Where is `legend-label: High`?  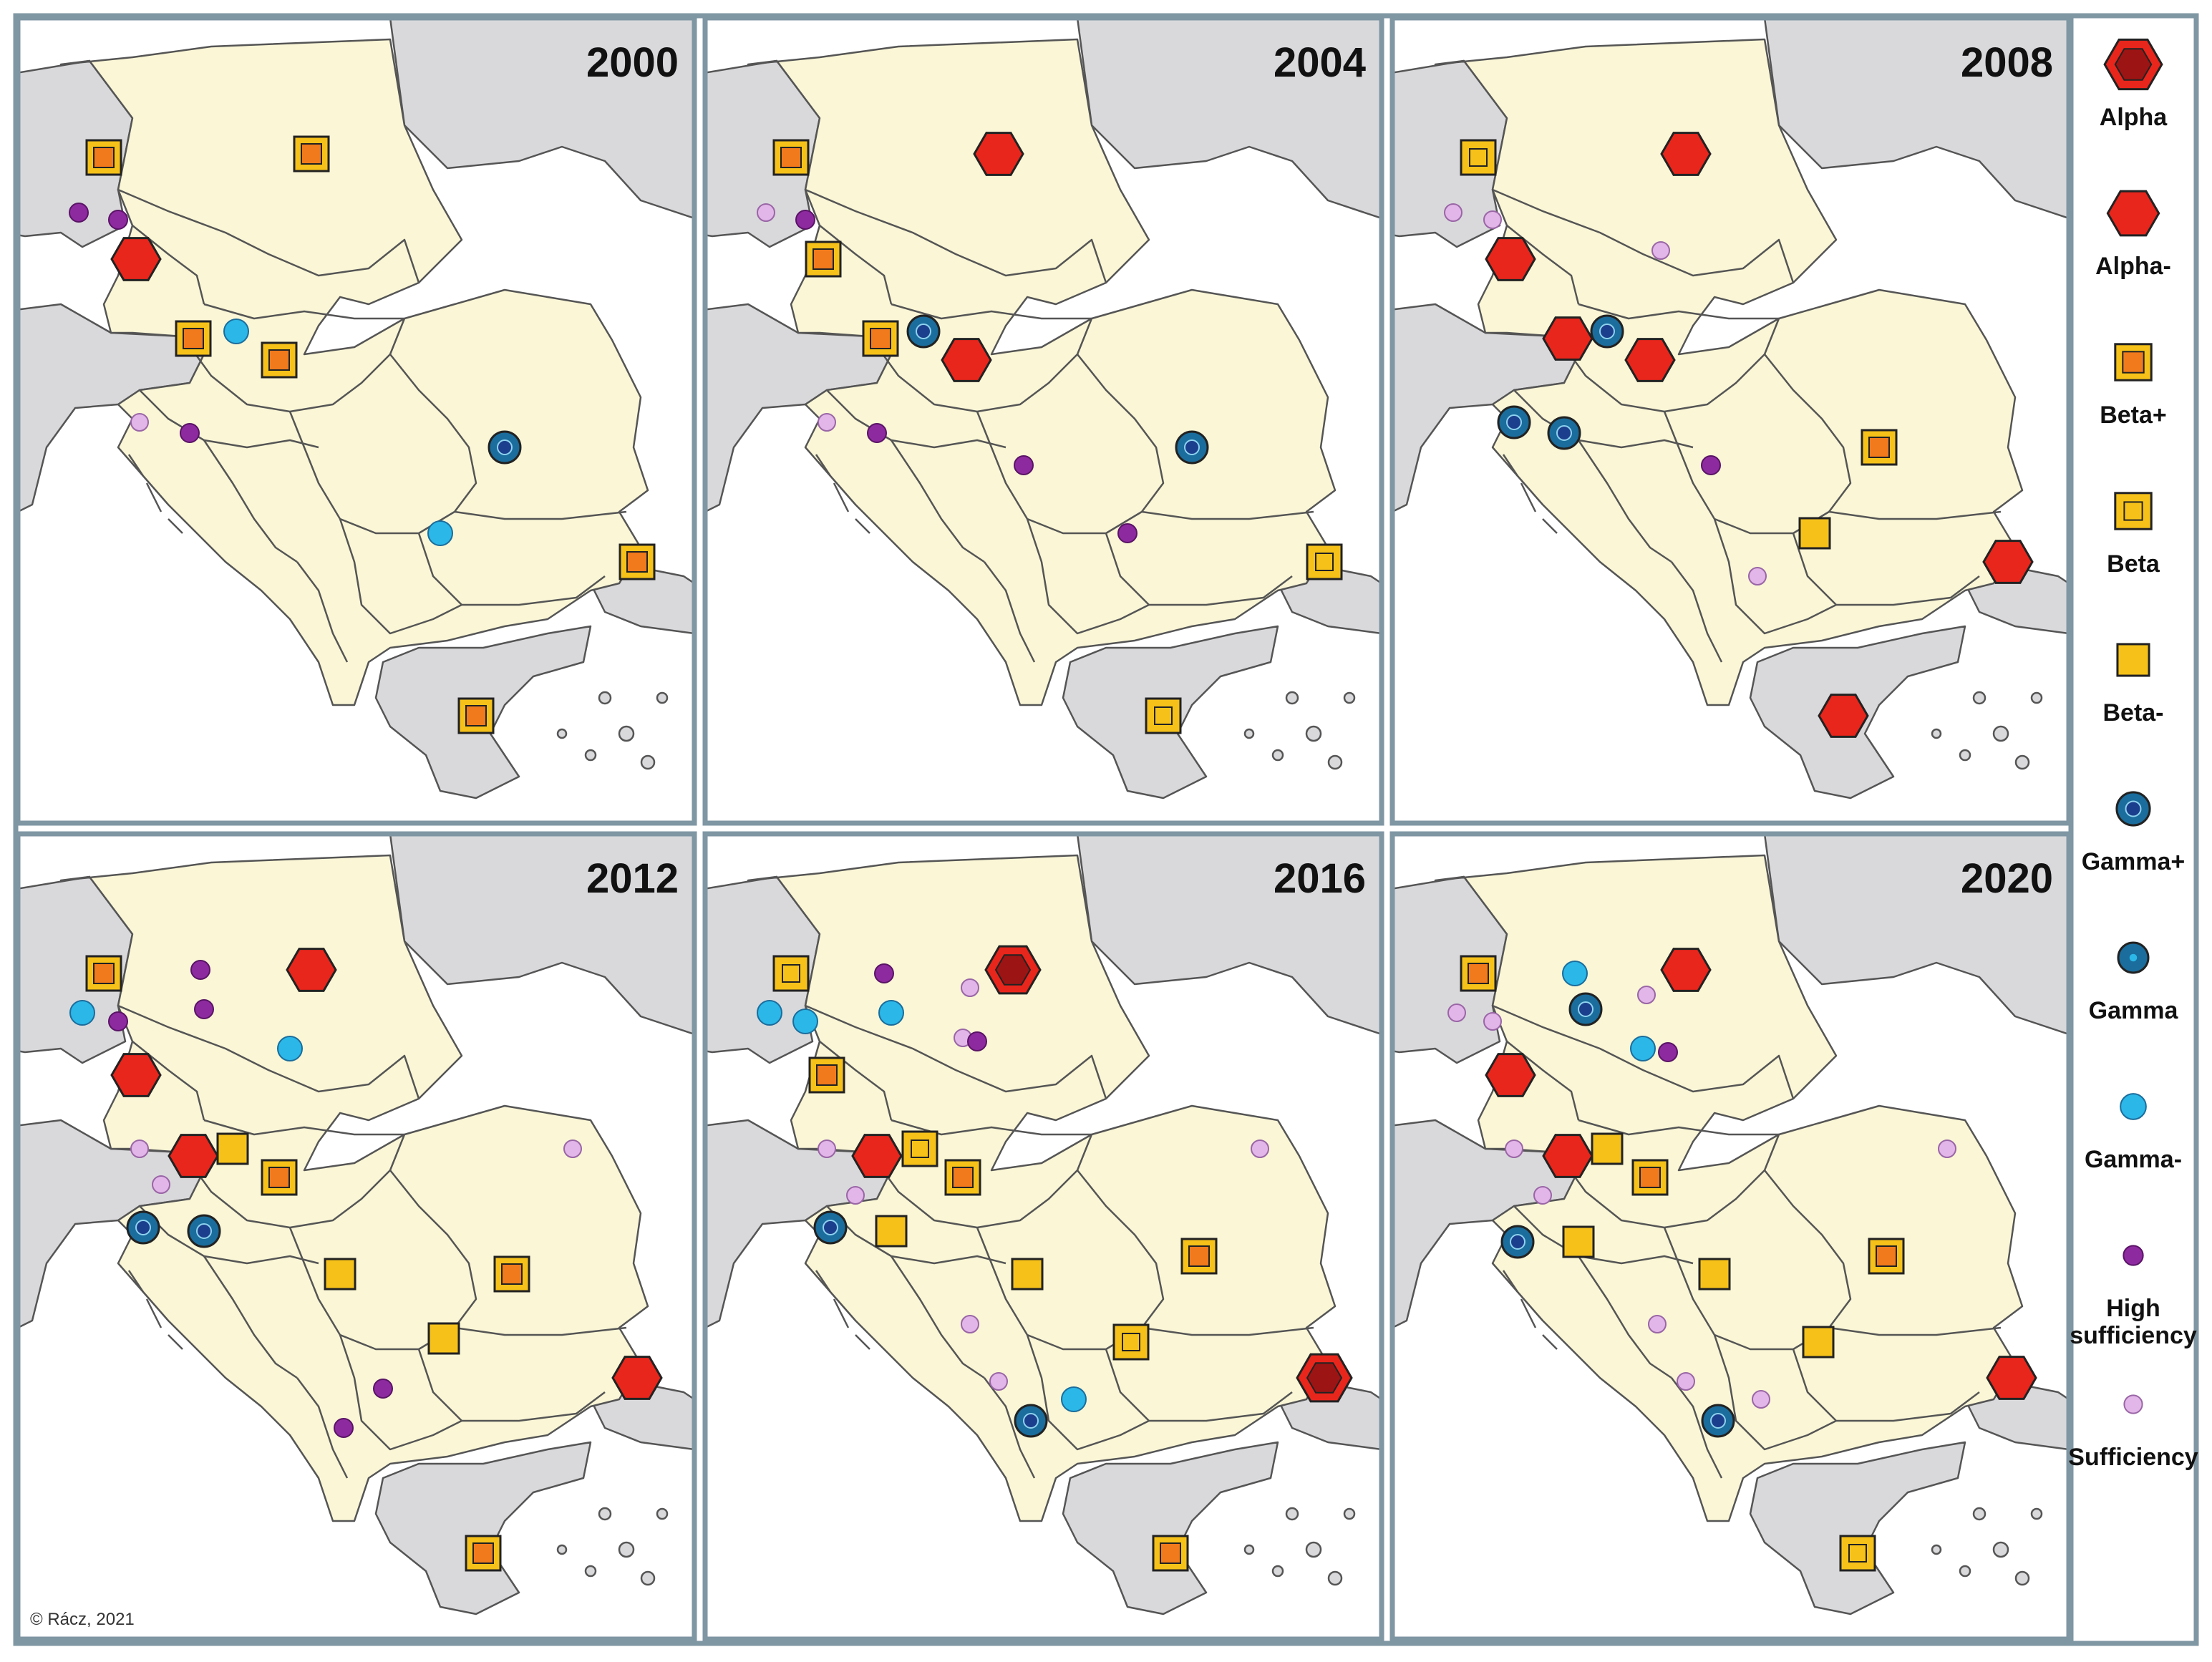
legend-label: High is located at coordinates (2133, 1308).